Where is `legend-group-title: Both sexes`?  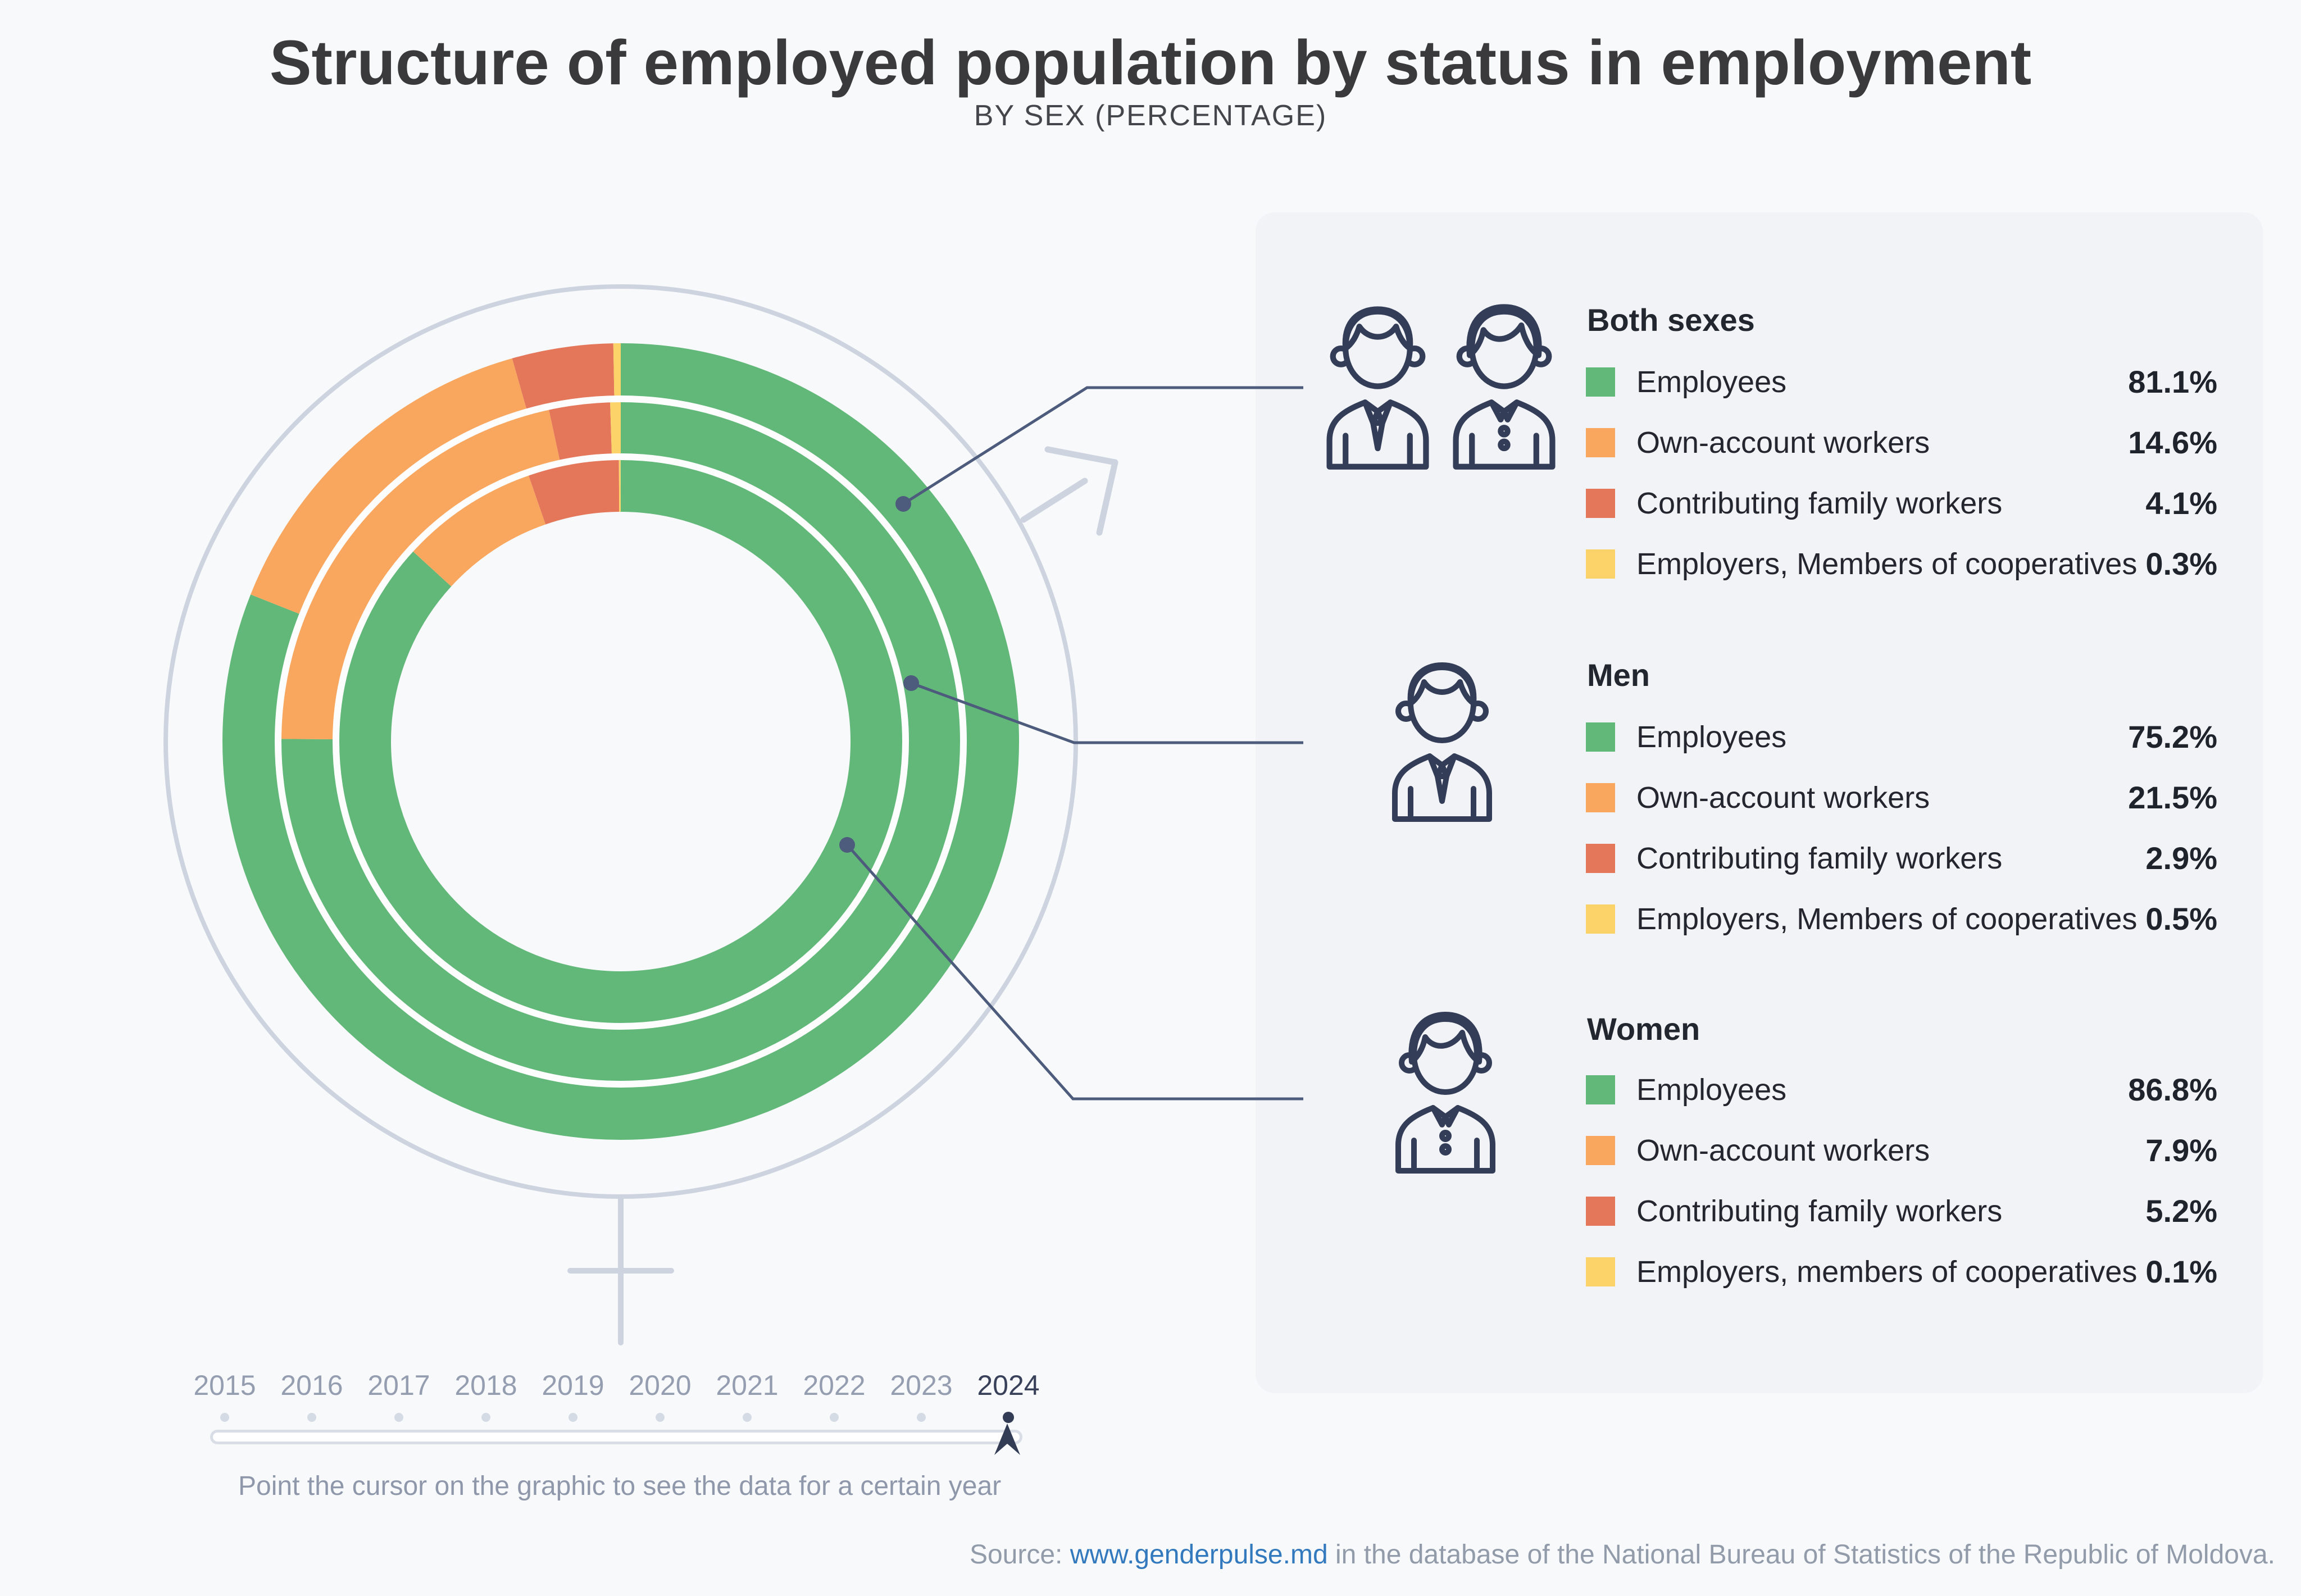 legend-group-title: Both sexes is located at coordinates (1671, 320).